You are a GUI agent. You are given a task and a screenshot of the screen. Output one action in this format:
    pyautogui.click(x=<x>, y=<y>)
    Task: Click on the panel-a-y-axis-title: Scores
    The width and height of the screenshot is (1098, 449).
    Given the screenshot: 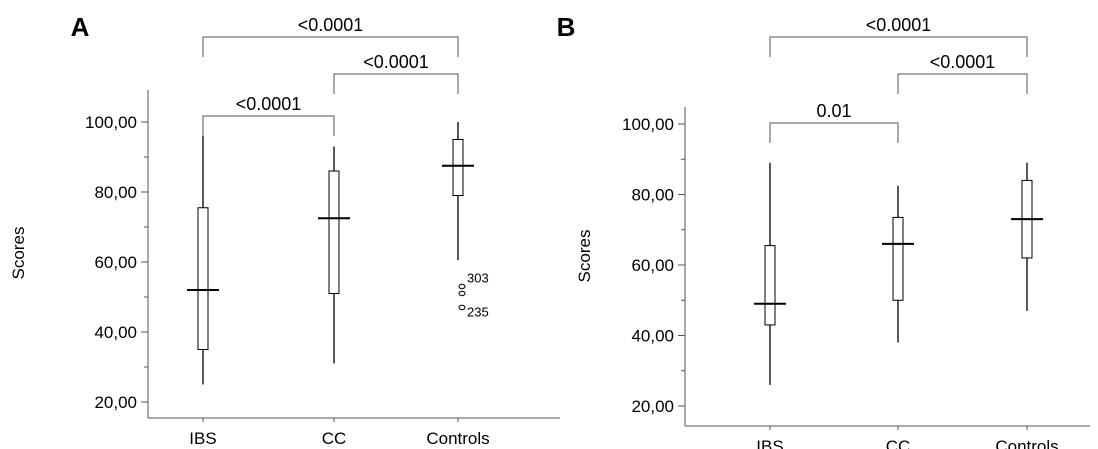 What is the action you would take?
    pyautogui.click(x=18, y=253)
    